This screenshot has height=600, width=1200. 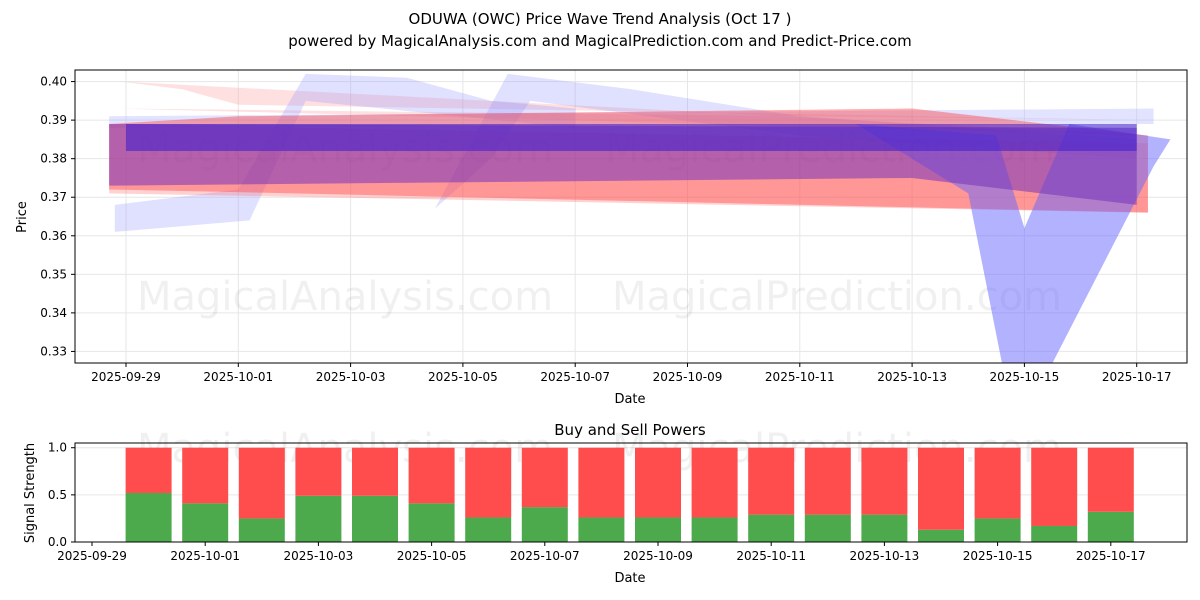 What do you see at coordinates (30, 493) in the screenshot?
I see `y-axis-label: Signal Strength` at bounding box center [30, 493].